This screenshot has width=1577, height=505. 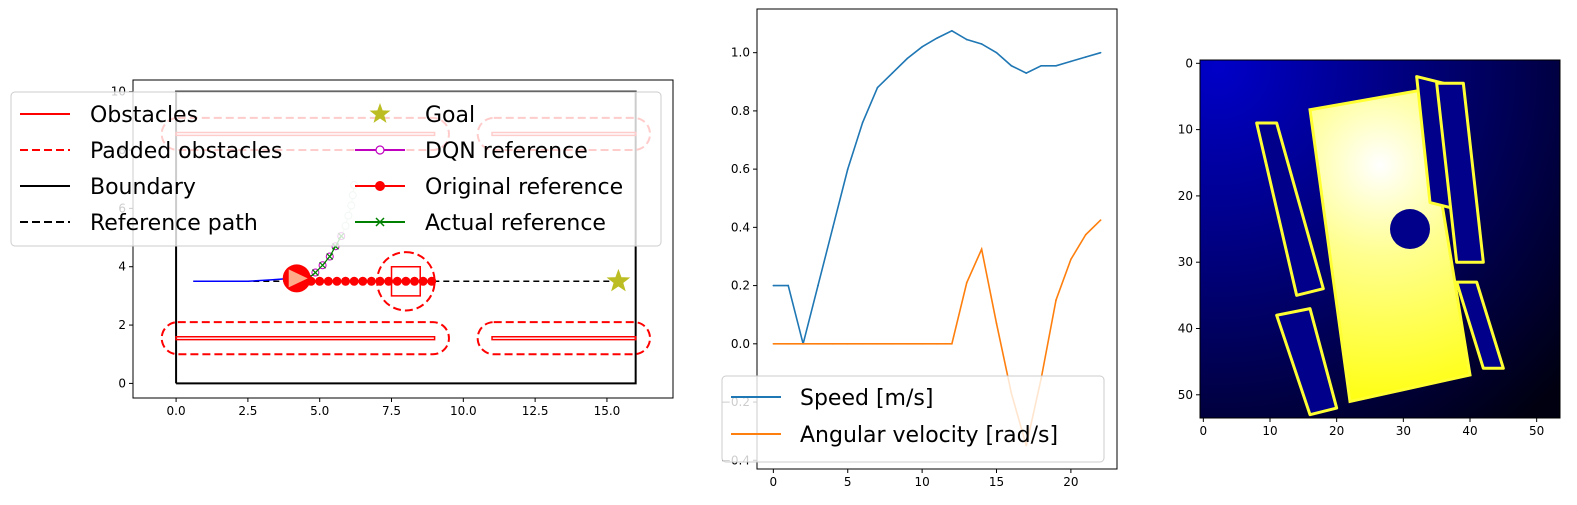 What do you see at coordinates (186, 151) in the screenshot?
I see `legend-label-padded: Padded obstacles` at bounding box center [186, 151].